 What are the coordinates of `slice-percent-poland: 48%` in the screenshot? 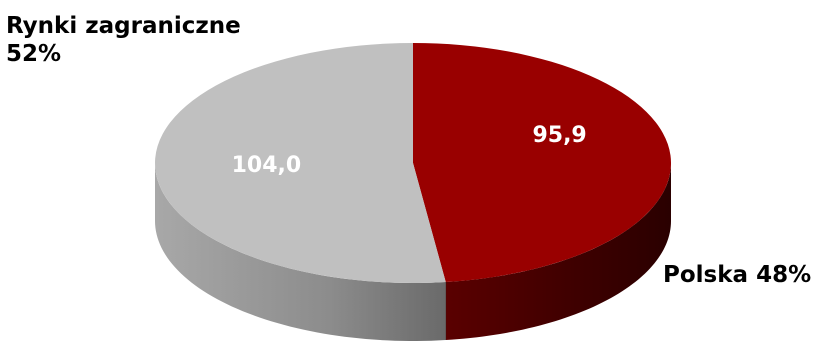 It's located at (784, 275).